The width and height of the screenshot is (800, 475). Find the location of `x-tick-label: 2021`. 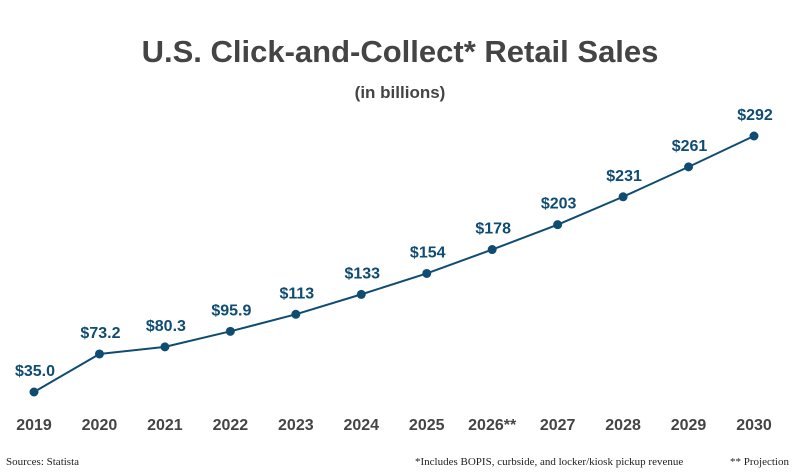

x-tick-label: 2021 is located at coordinates (165, 425).